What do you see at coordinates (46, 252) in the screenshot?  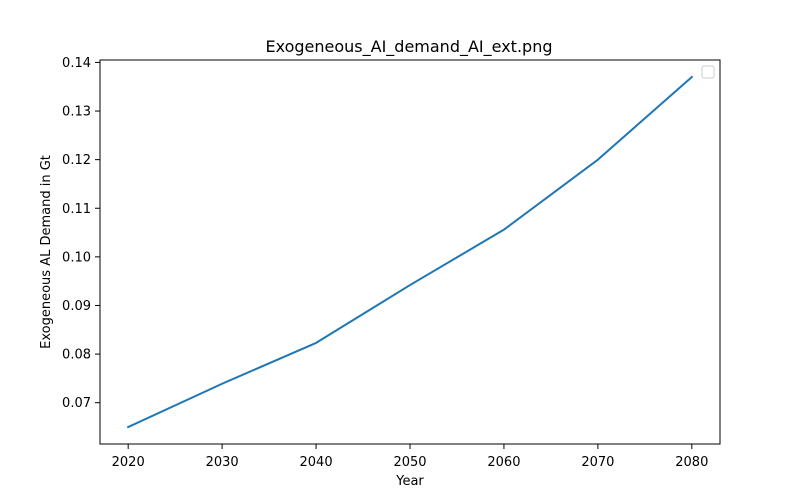 I see `y-axis-label: Exogeneous AL Demand in Gt` at bounding box center [46, 252].